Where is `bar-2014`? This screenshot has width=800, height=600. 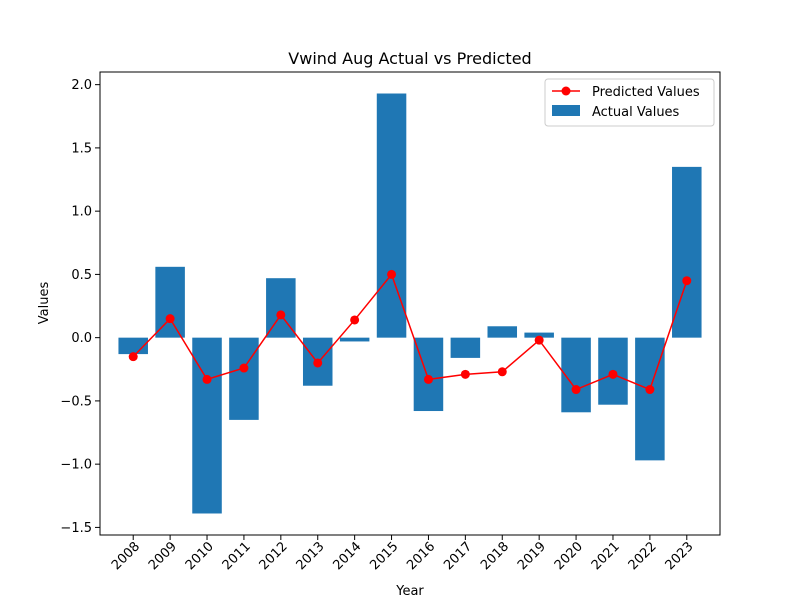 bar-2014 is located at coordinates (354, 339).